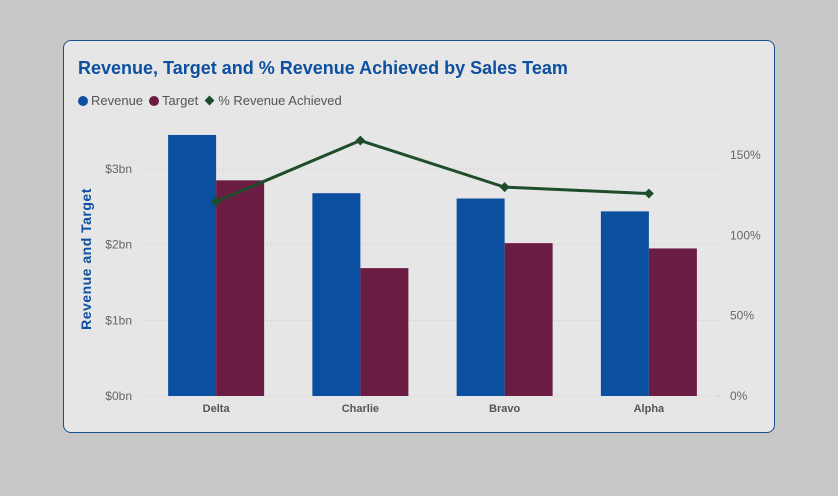  I want to click on legend-item-target: Target, so click(173, 100).